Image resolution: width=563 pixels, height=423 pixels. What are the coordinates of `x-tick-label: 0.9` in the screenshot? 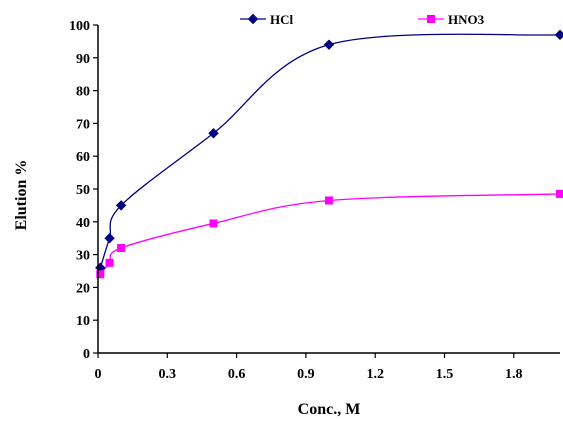 It's located at (306, 374).